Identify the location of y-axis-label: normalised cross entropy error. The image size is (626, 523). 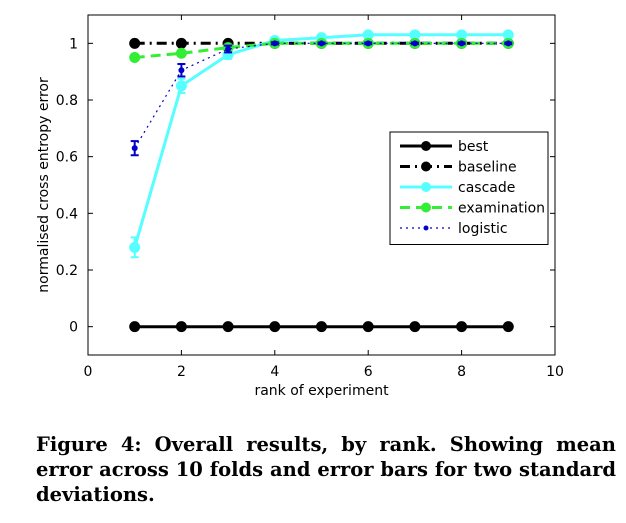
(44, 185).